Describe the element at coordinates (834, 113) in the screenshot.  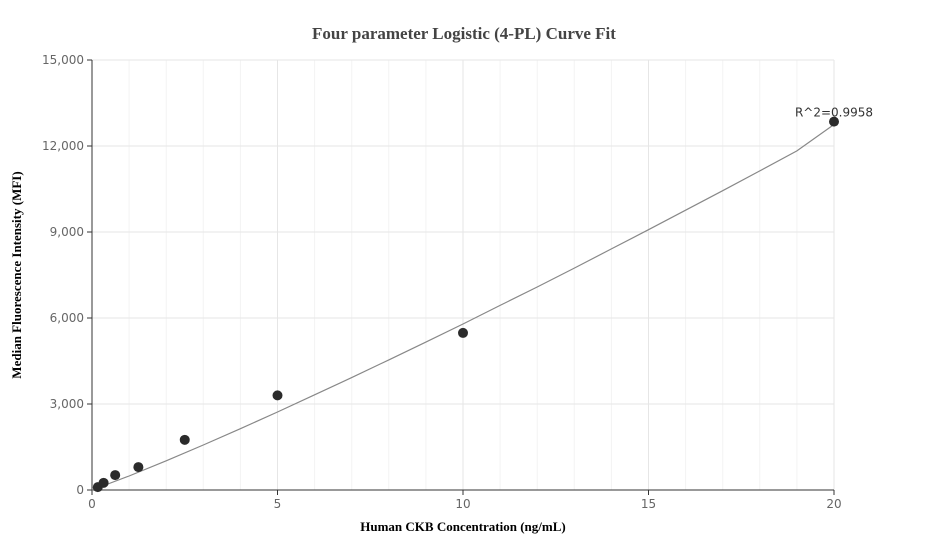
I see `r-squared-annotation: R^2=0.9958` at that location.